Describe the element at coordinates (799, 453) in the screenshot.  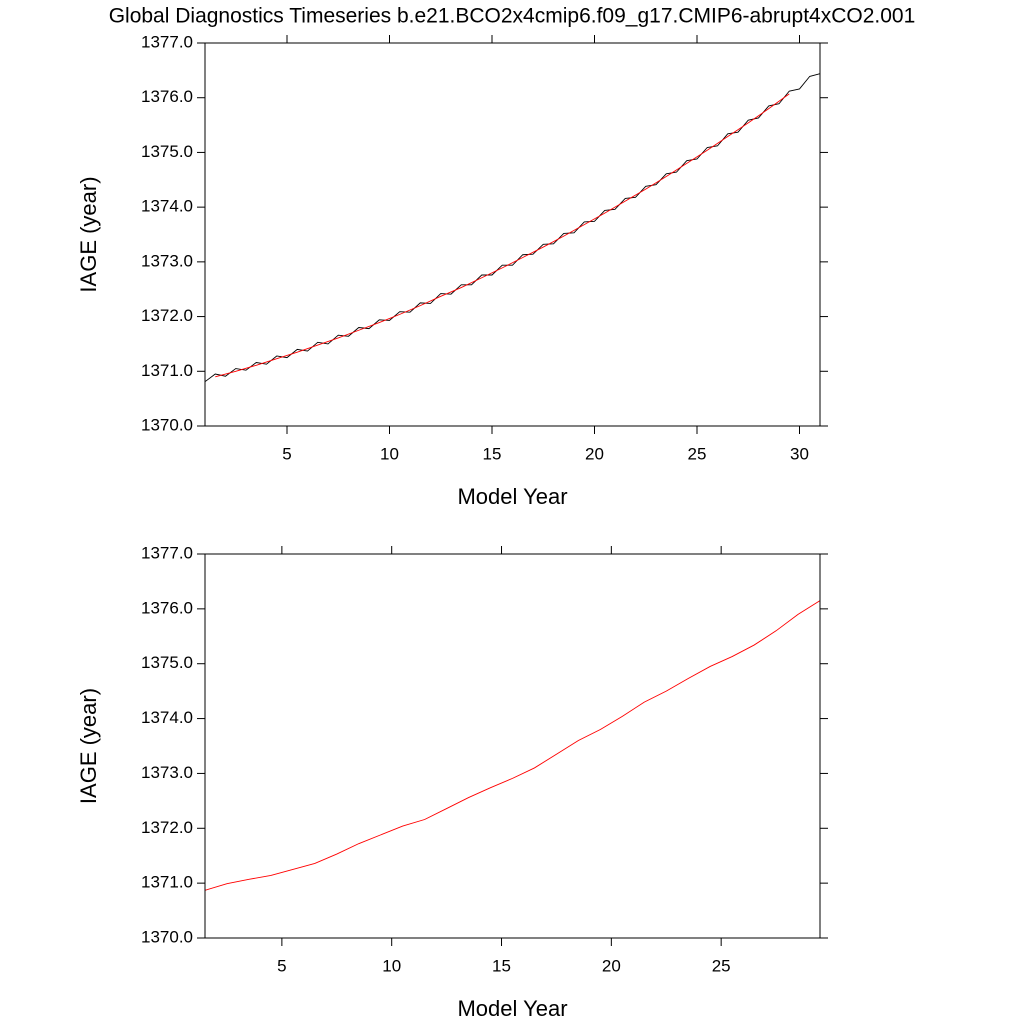
I see `x-tick-label: 30` at that location.